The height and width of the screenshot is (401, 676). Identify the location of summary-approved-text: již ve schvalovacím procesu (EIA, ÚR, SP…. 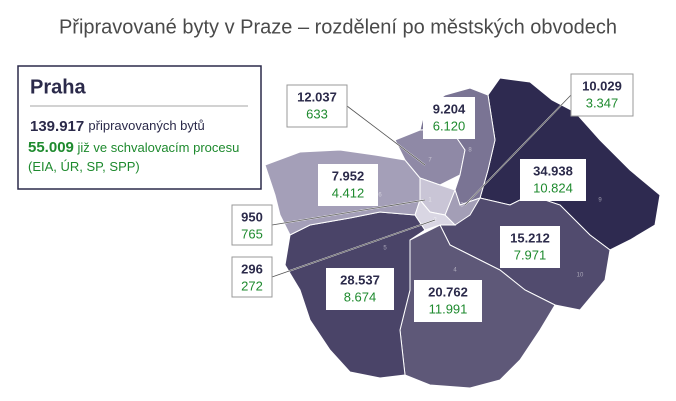
(134, 157).